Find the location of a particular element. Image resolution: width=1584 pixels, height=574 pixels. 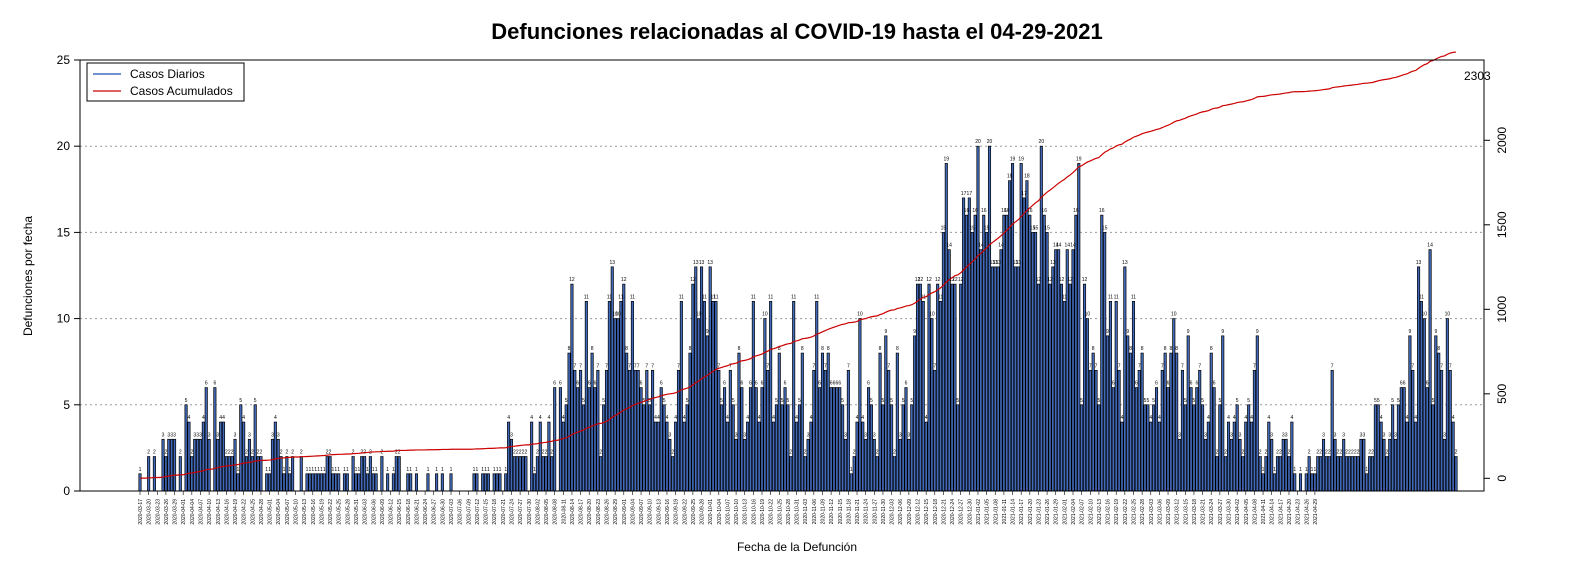

bar-value-label: 20 is located at coordinates (1042, 142).